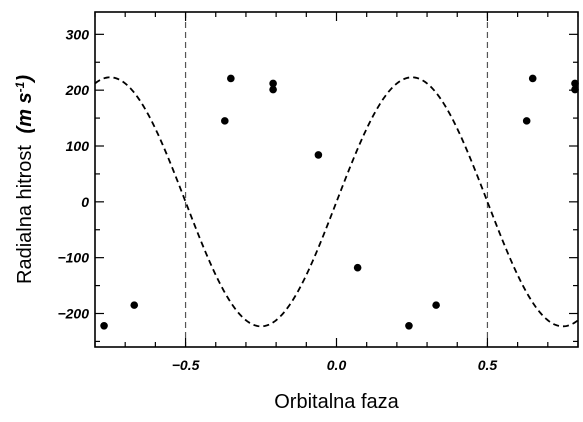 Image resolution: width=583 pixels, height=422 pixels. Describe the element at coordinates (77, 90) in the screenshot. I see `y-tick-label: 200` at that location.